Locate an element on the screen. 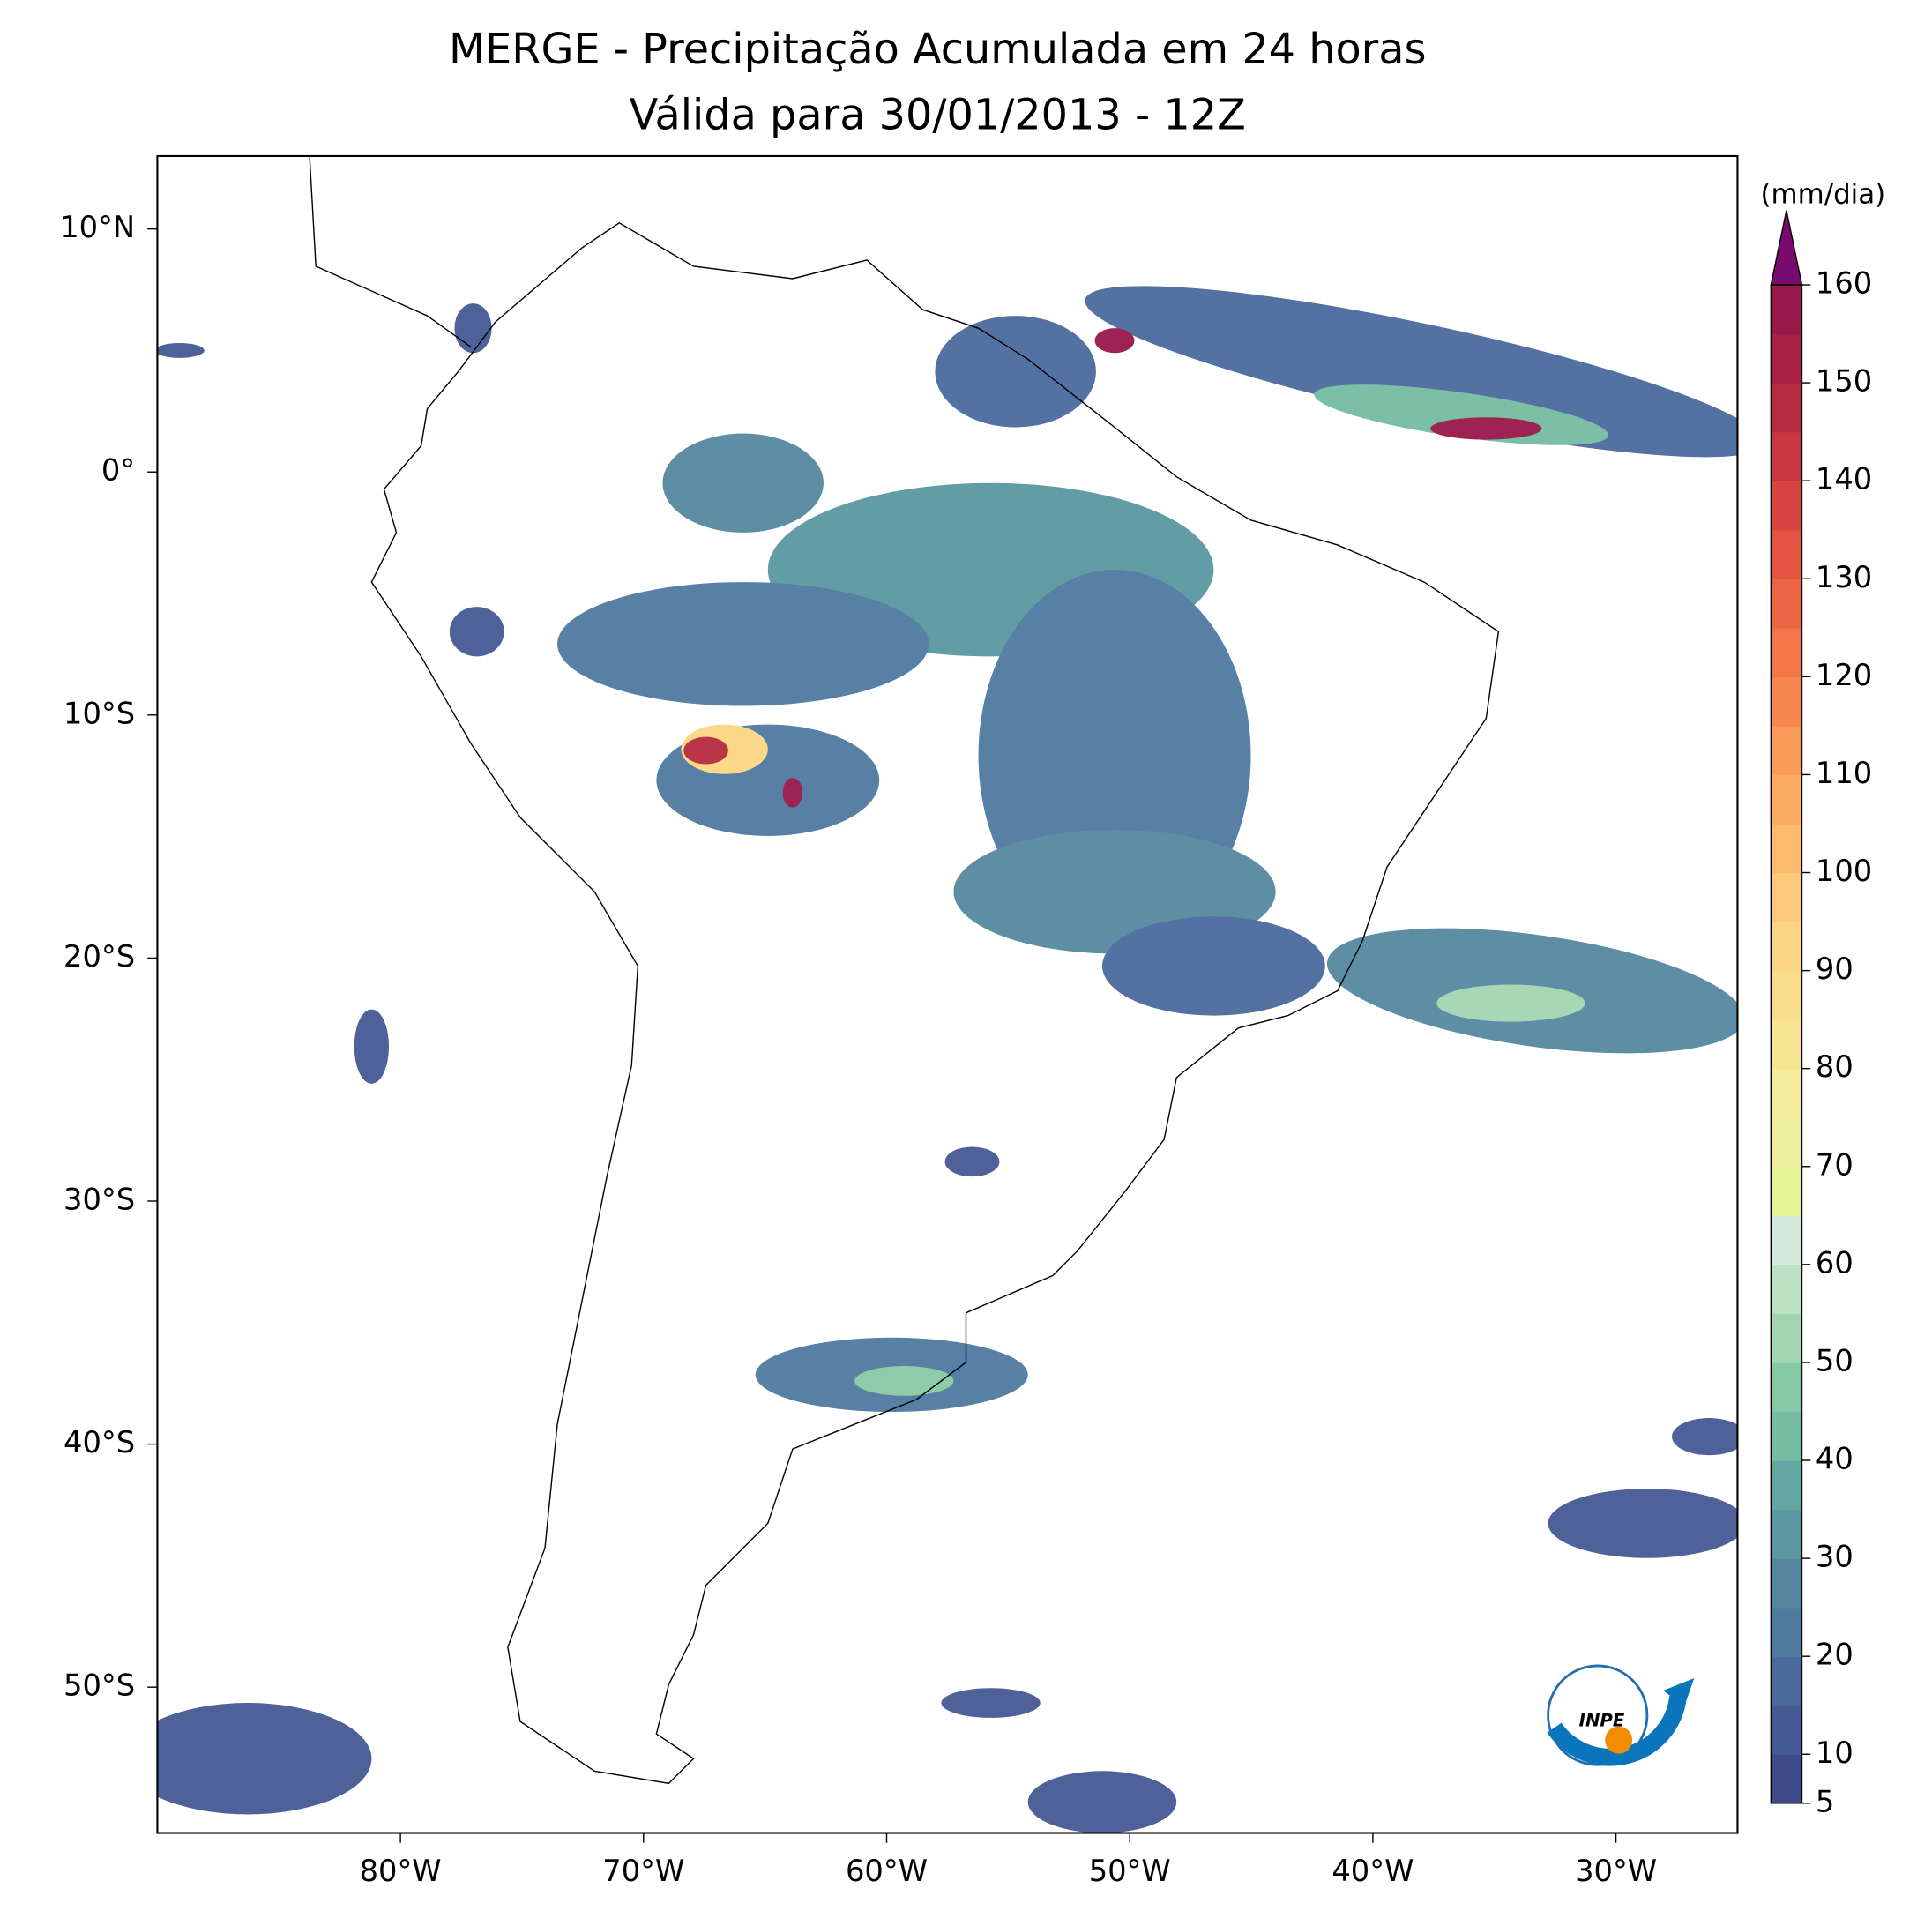 The height and width of the screenshot is (1911, 1932). colorbar-tick-label: 130 is located at coordinates (1844, 577).